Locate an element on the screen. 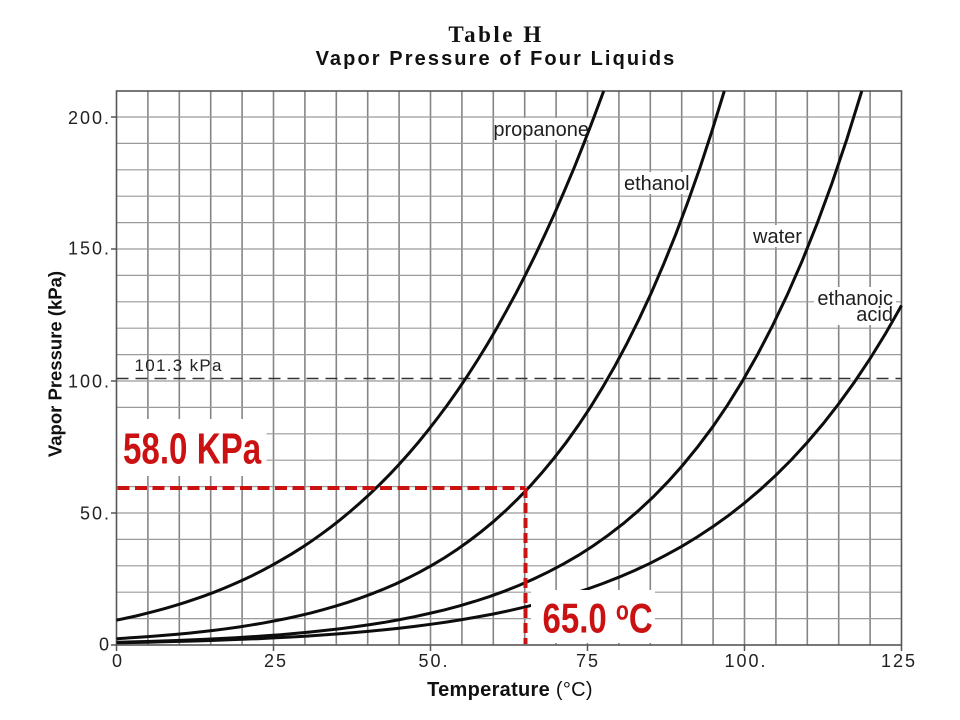 This screenshot has height=720, width=960. svg-text: 58.0 KPa is located at coordinates (192, 449).